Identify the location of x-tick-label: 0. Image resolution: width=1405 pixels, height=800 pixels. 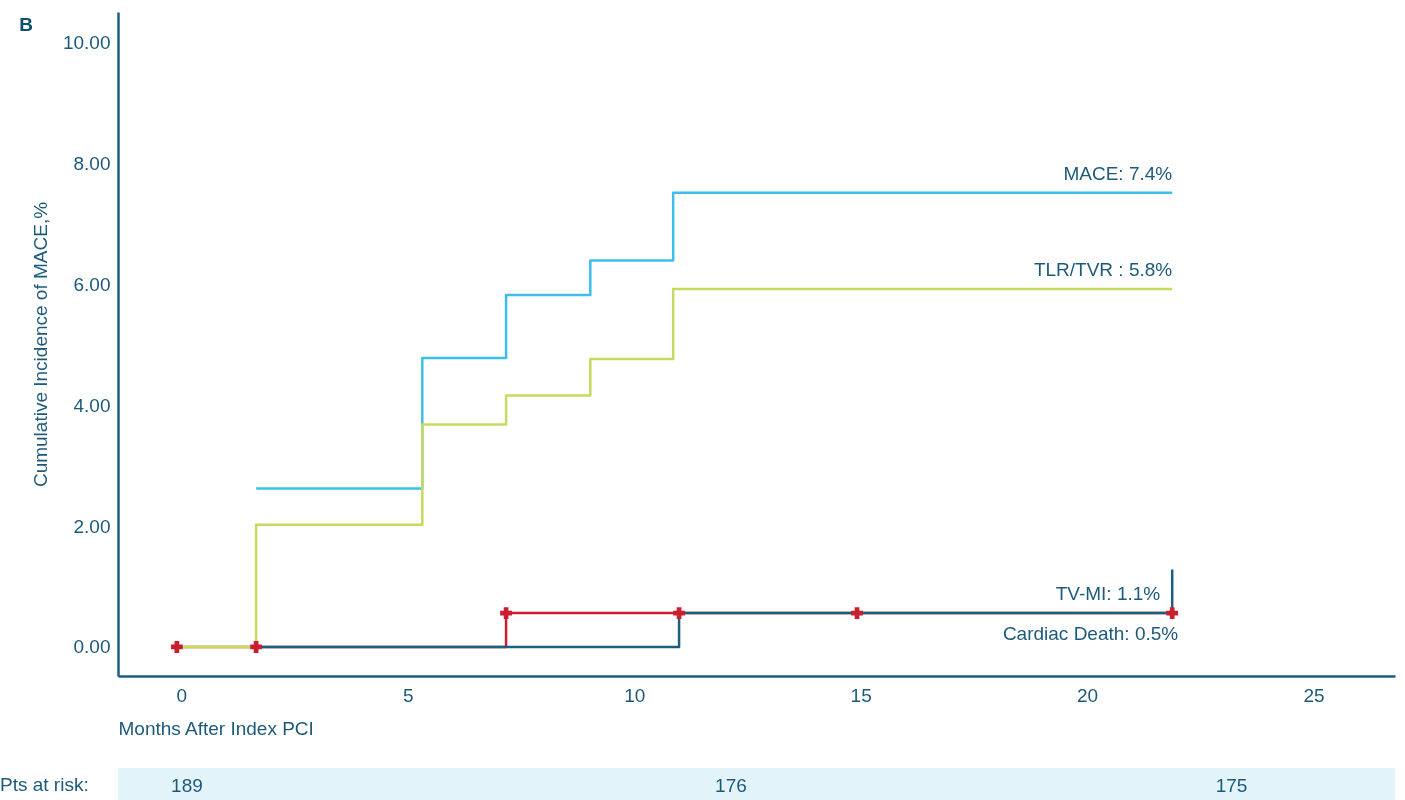
(182, 695).